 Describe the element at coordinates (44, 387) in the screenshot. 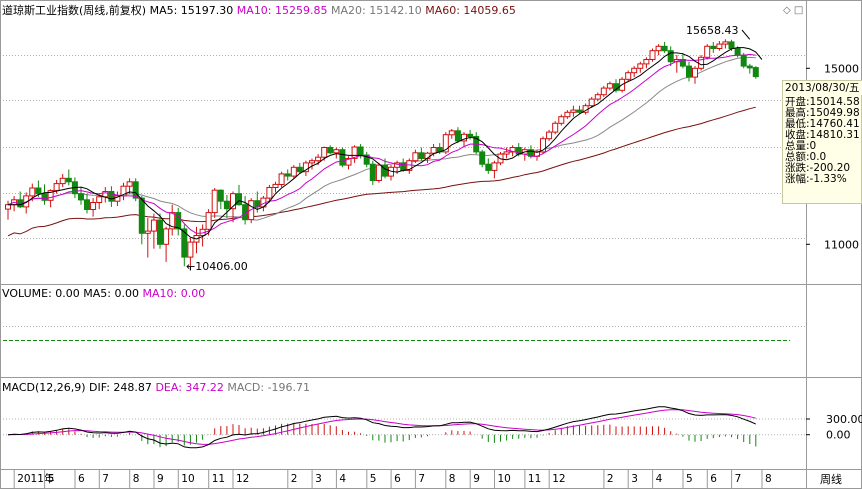

I see `macd-title: MACD(12,26,9)` at that location.